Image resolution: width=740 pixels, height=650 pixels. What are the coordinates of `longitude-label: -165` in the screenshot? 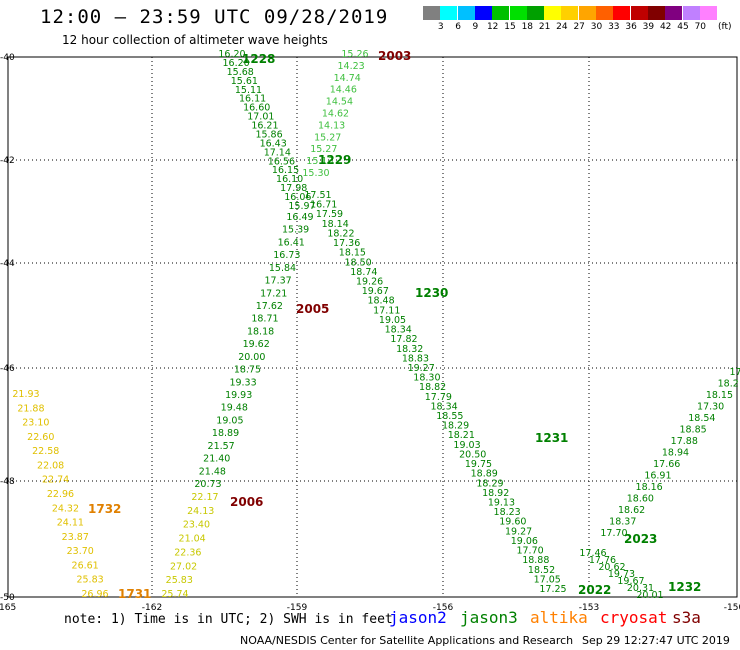 It's located at (8, 608).